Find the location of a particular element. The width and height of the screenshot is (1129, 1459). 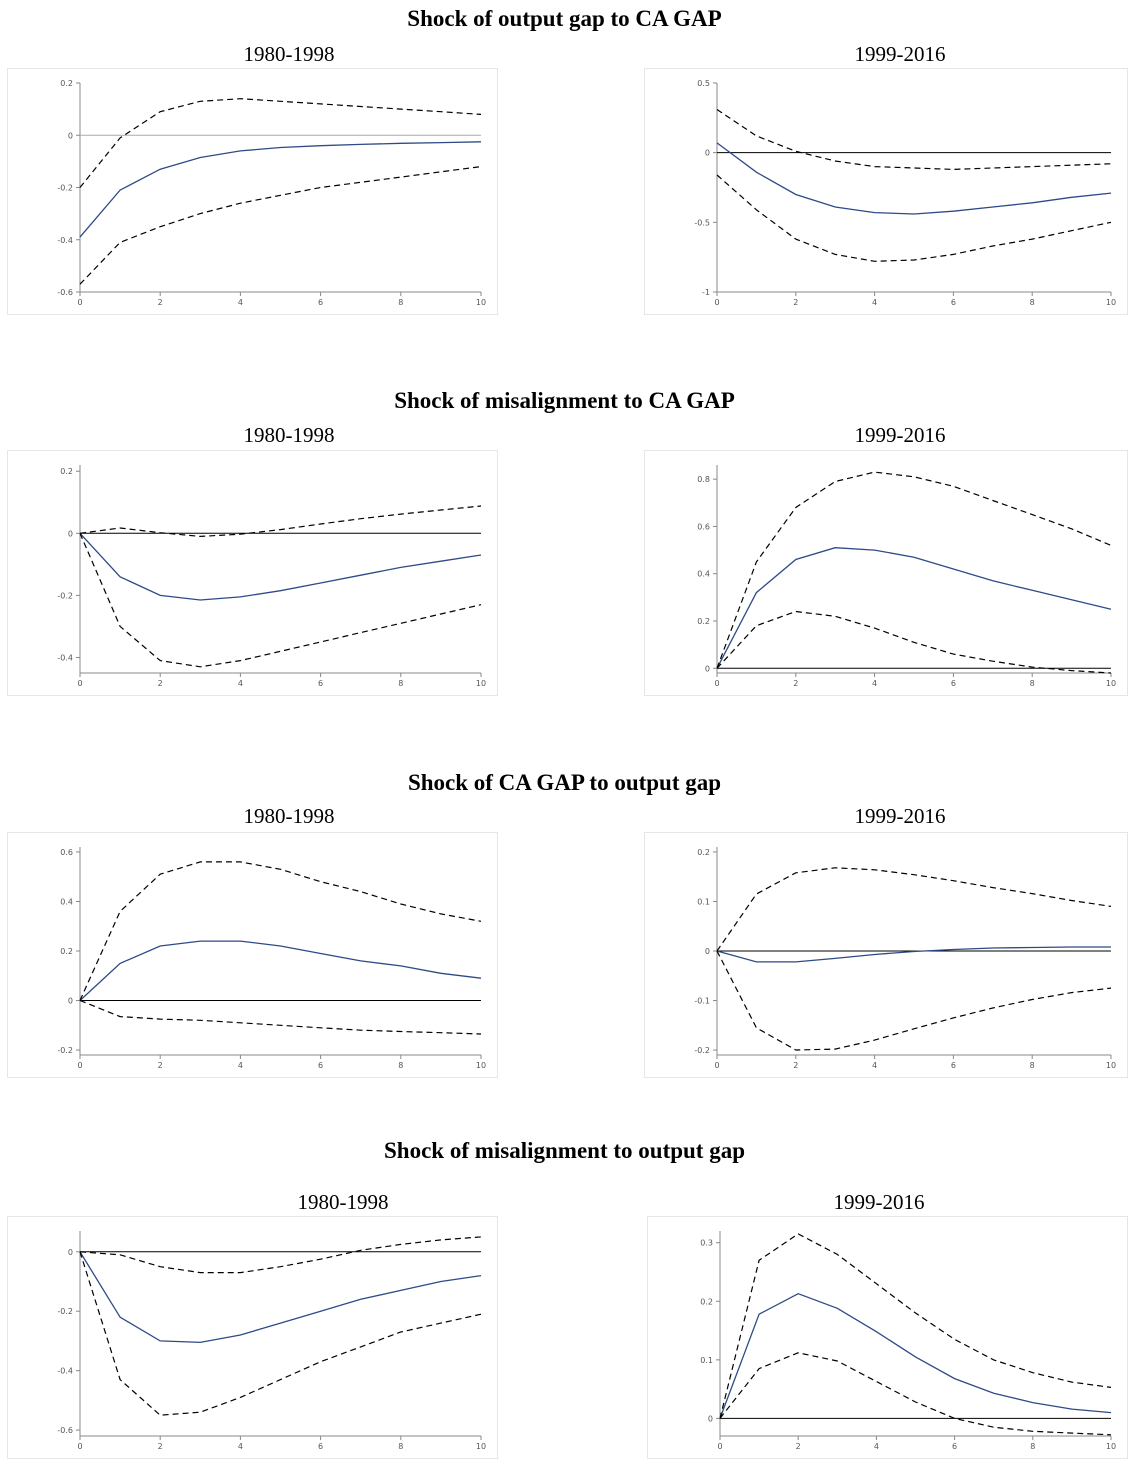

chart-svg: 0.8 0.6 0.4 0.2 00 2 4 6 8 10 is located at coordinates (906, 576).